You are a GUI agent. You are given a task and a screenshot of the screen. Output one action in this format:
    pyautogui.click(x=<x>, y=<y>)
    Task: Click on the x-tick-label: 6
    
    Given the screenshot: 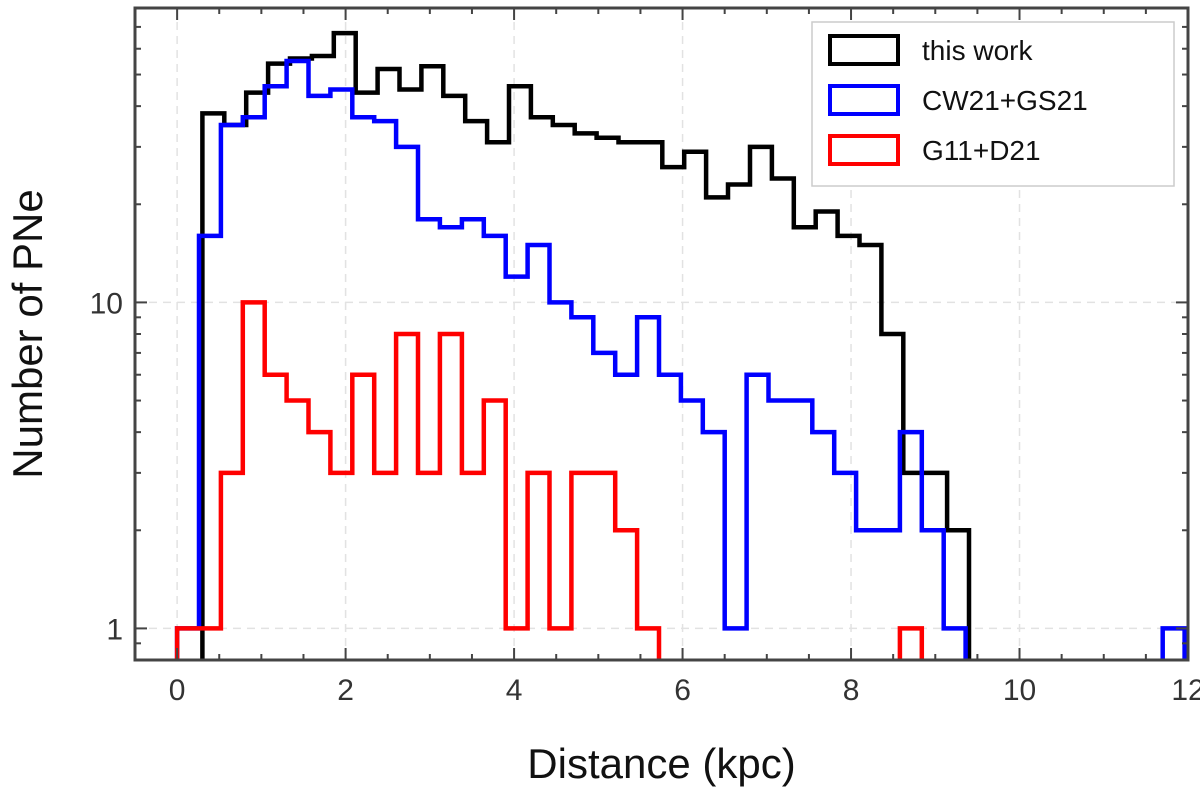 What is the action you would take?
    pyautogui.click(x=682, y=690)
    